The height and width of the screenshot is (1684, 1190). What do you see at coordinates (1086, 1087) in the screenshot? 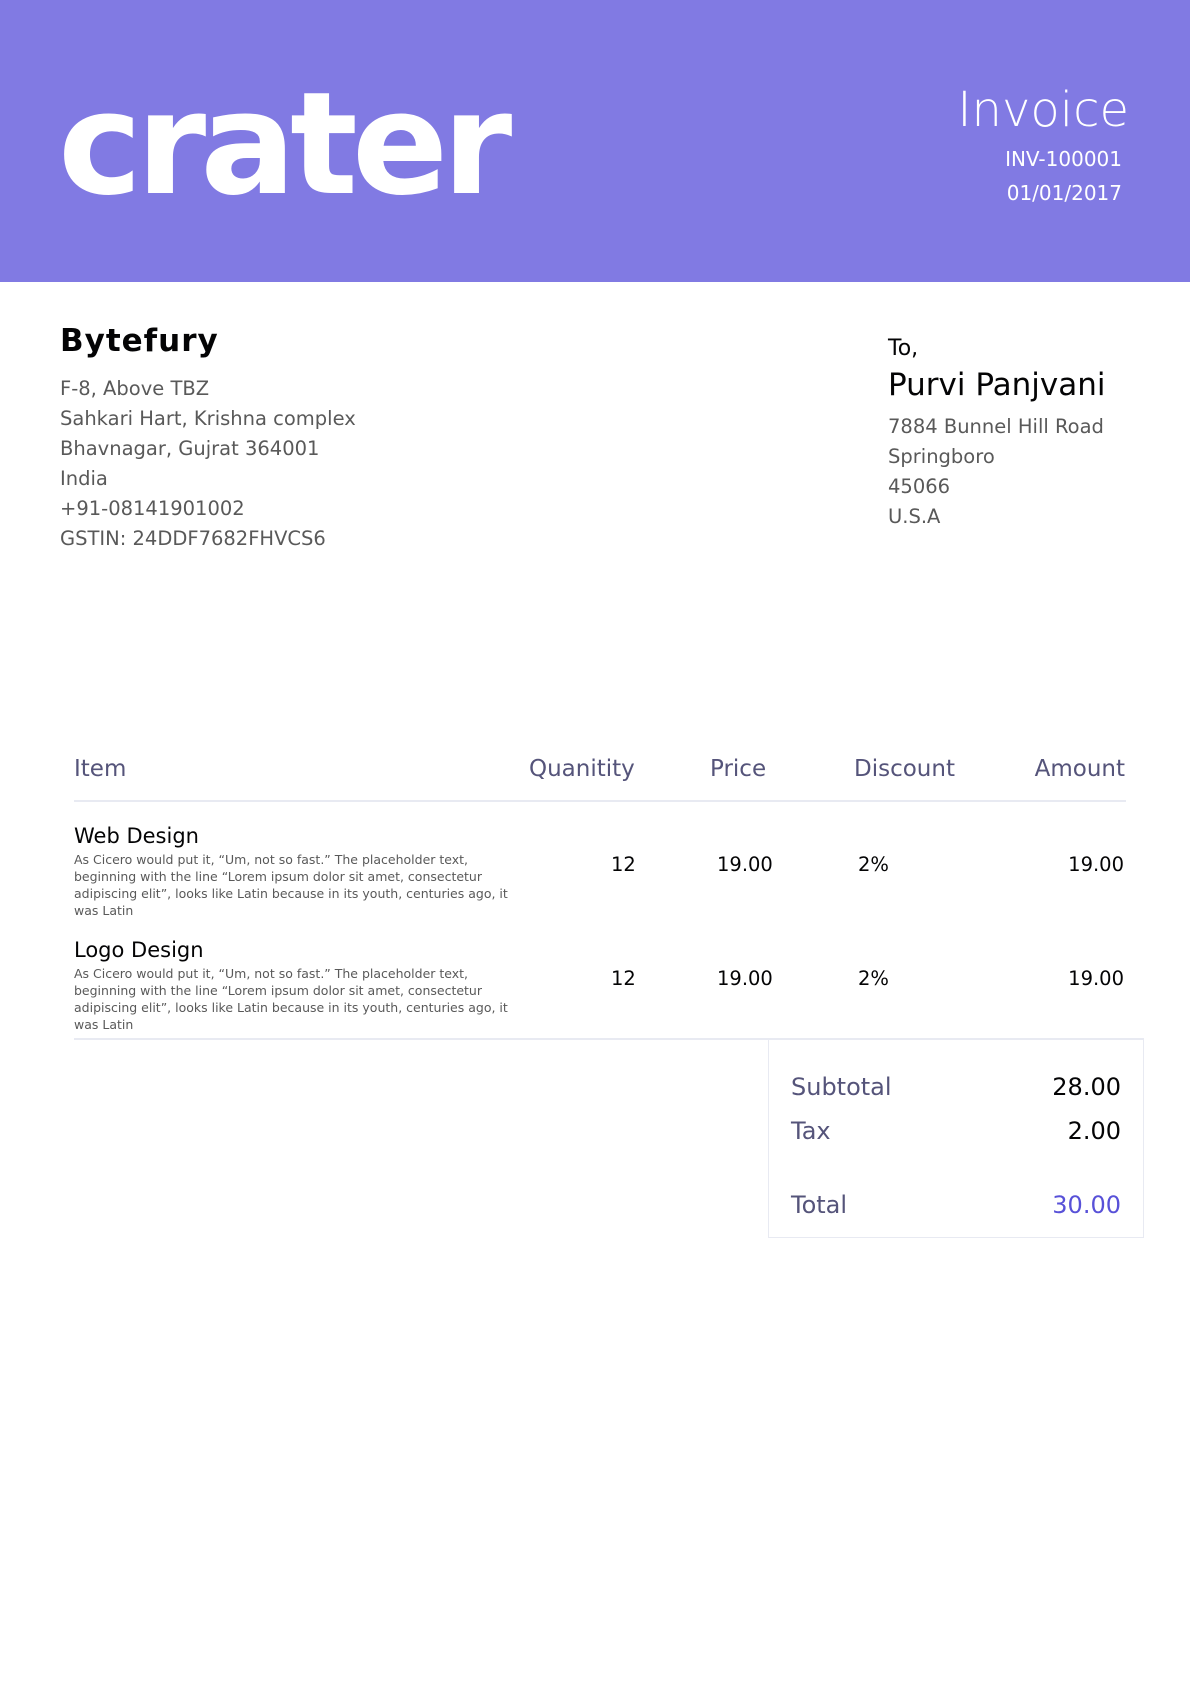
I see `subtotal-value: 28.00` at bounding box center [1086, 1087].